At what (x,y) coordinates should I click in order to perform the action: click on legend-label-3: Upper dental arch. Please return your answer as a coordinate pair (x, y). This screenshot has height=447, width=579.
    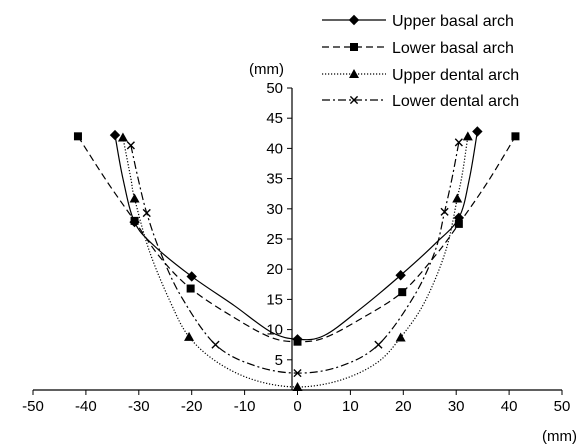
    Looking at the image, I should click on (455, 75).